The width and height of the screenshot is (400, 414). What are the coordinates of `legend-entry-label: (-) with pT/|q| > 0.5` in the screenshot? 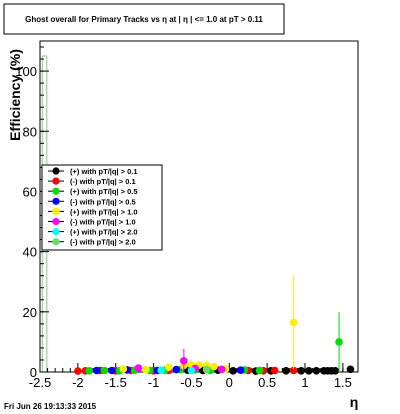 It's located at (103, 201).